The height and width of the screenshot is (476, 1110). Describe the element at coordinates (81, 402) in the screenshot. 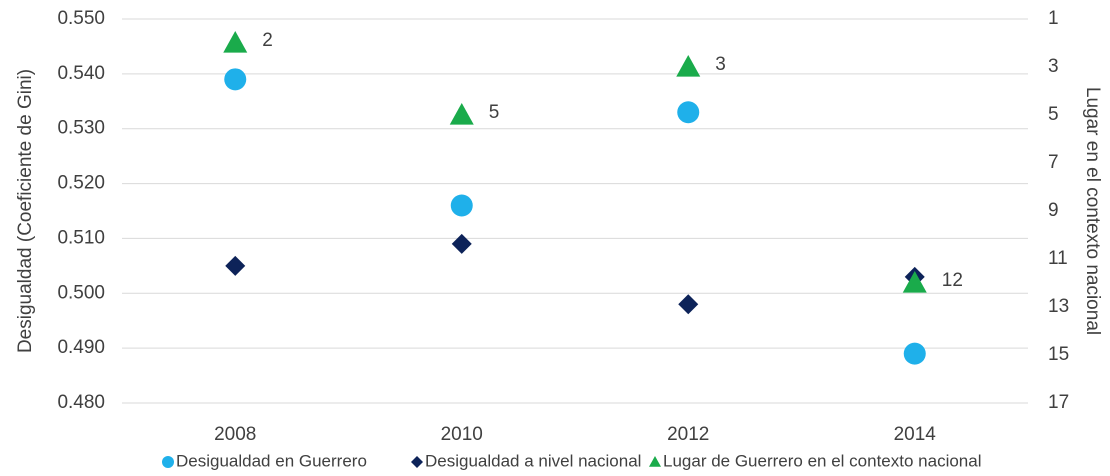

I see `y-tick-label: 0.480` at that location.